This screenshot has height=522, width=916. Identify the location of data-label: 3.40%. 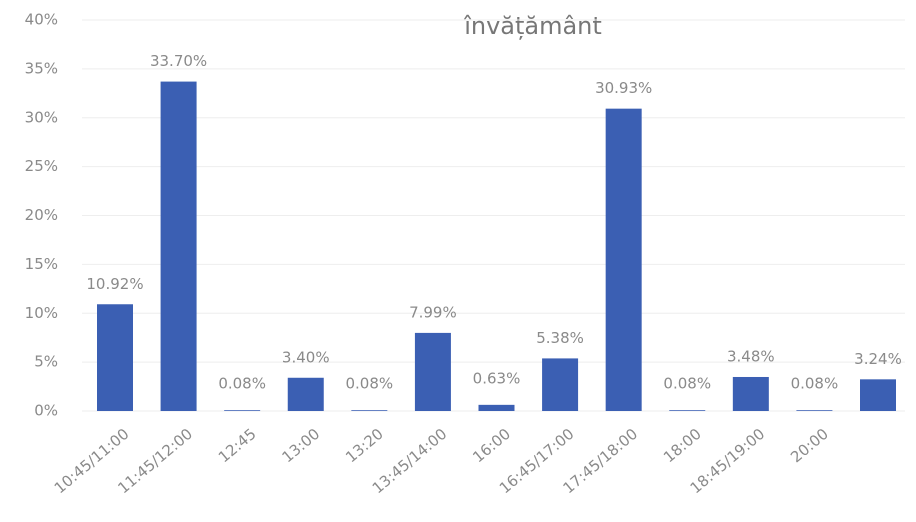
(306, 357).